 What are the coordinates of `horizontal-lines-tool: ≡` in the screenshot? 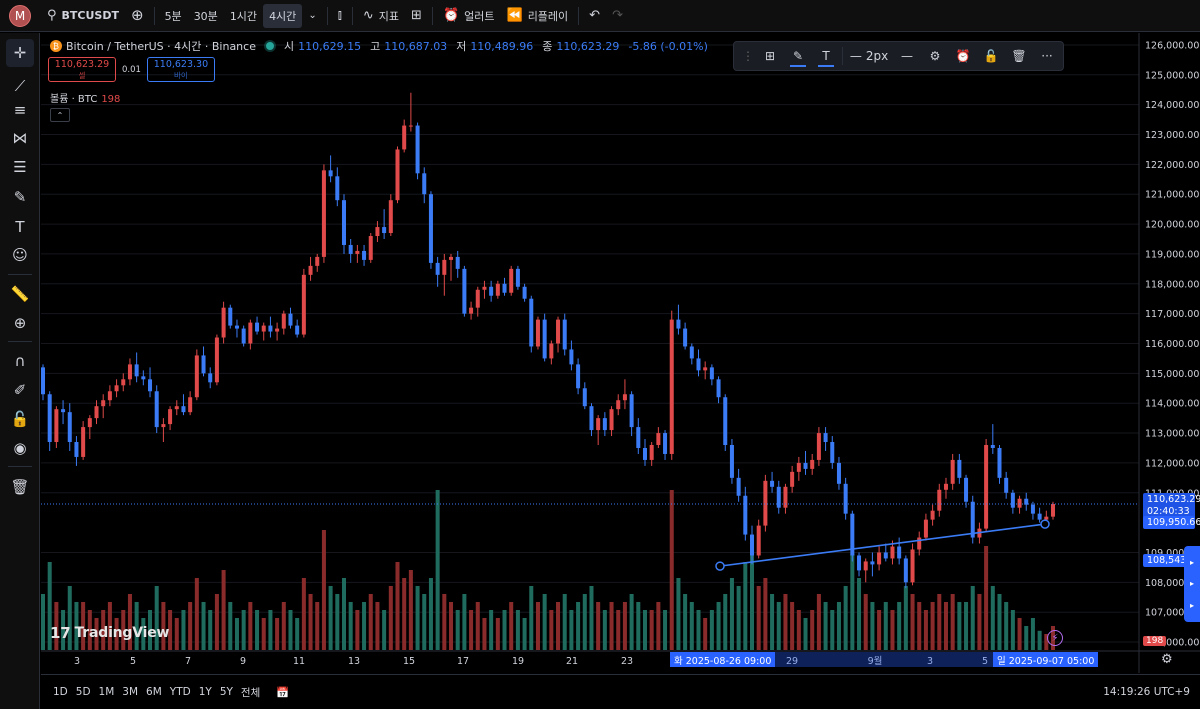 It's located at (20, 110).